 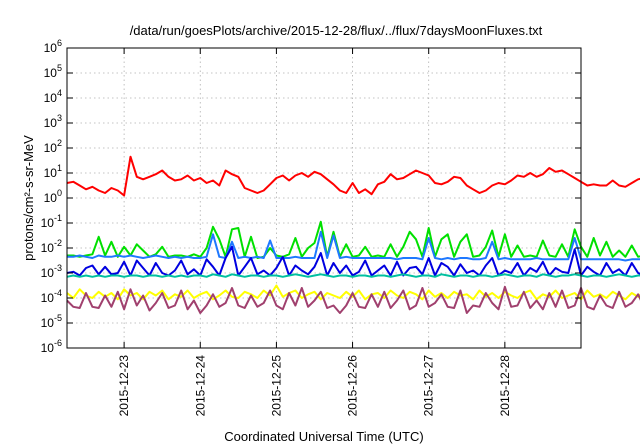 I want to click on y-tick-label: 10⁵, so click(x=53, y=71).